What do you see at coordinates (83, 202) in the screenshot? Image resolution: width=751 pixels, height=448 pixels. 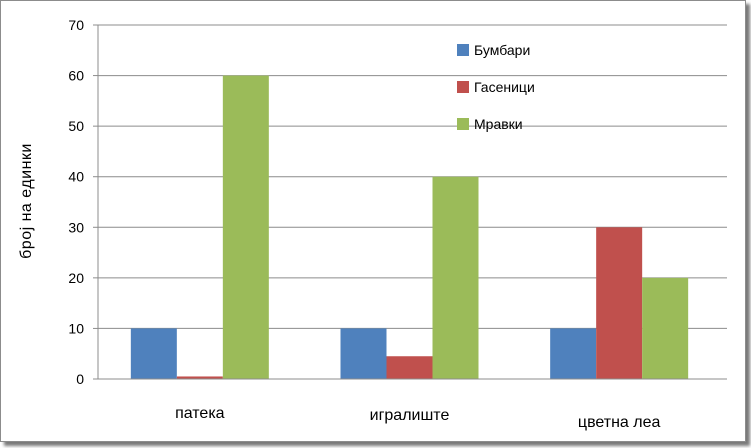 I see `y-axis-ticks: 0 10 20 30 40 50 60 70` at bounding box center [83, 202].